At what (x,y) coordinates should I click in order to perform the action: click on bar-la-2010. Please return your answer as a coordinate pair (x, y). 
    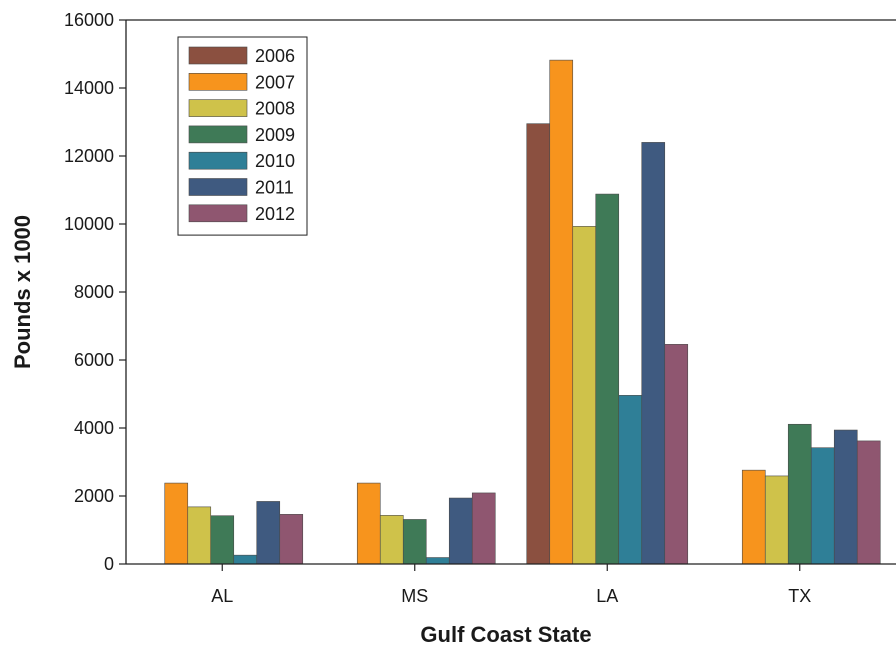
    Looking at the image, I should click on (630, 480).